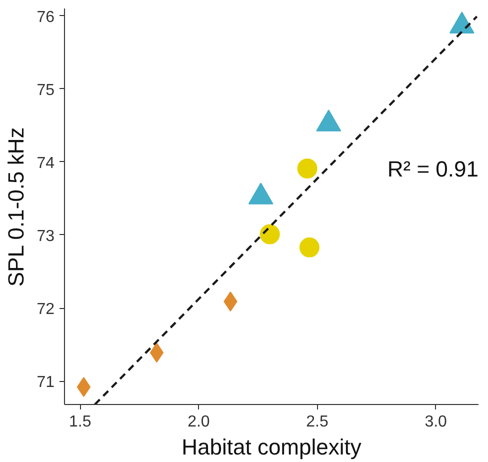  Describe the element at coordinates (436, 422) in the screenshot. I see `x-tick-label: 3.0` at that location.